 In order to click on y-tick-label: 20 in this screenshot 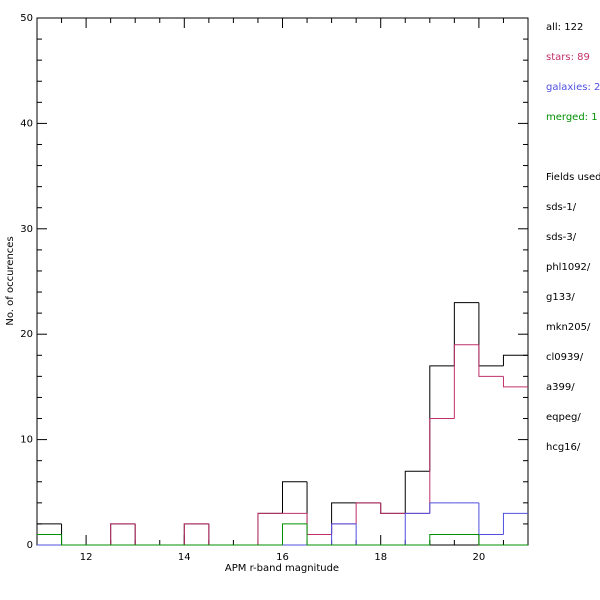, I will do `click(26, 334)`.